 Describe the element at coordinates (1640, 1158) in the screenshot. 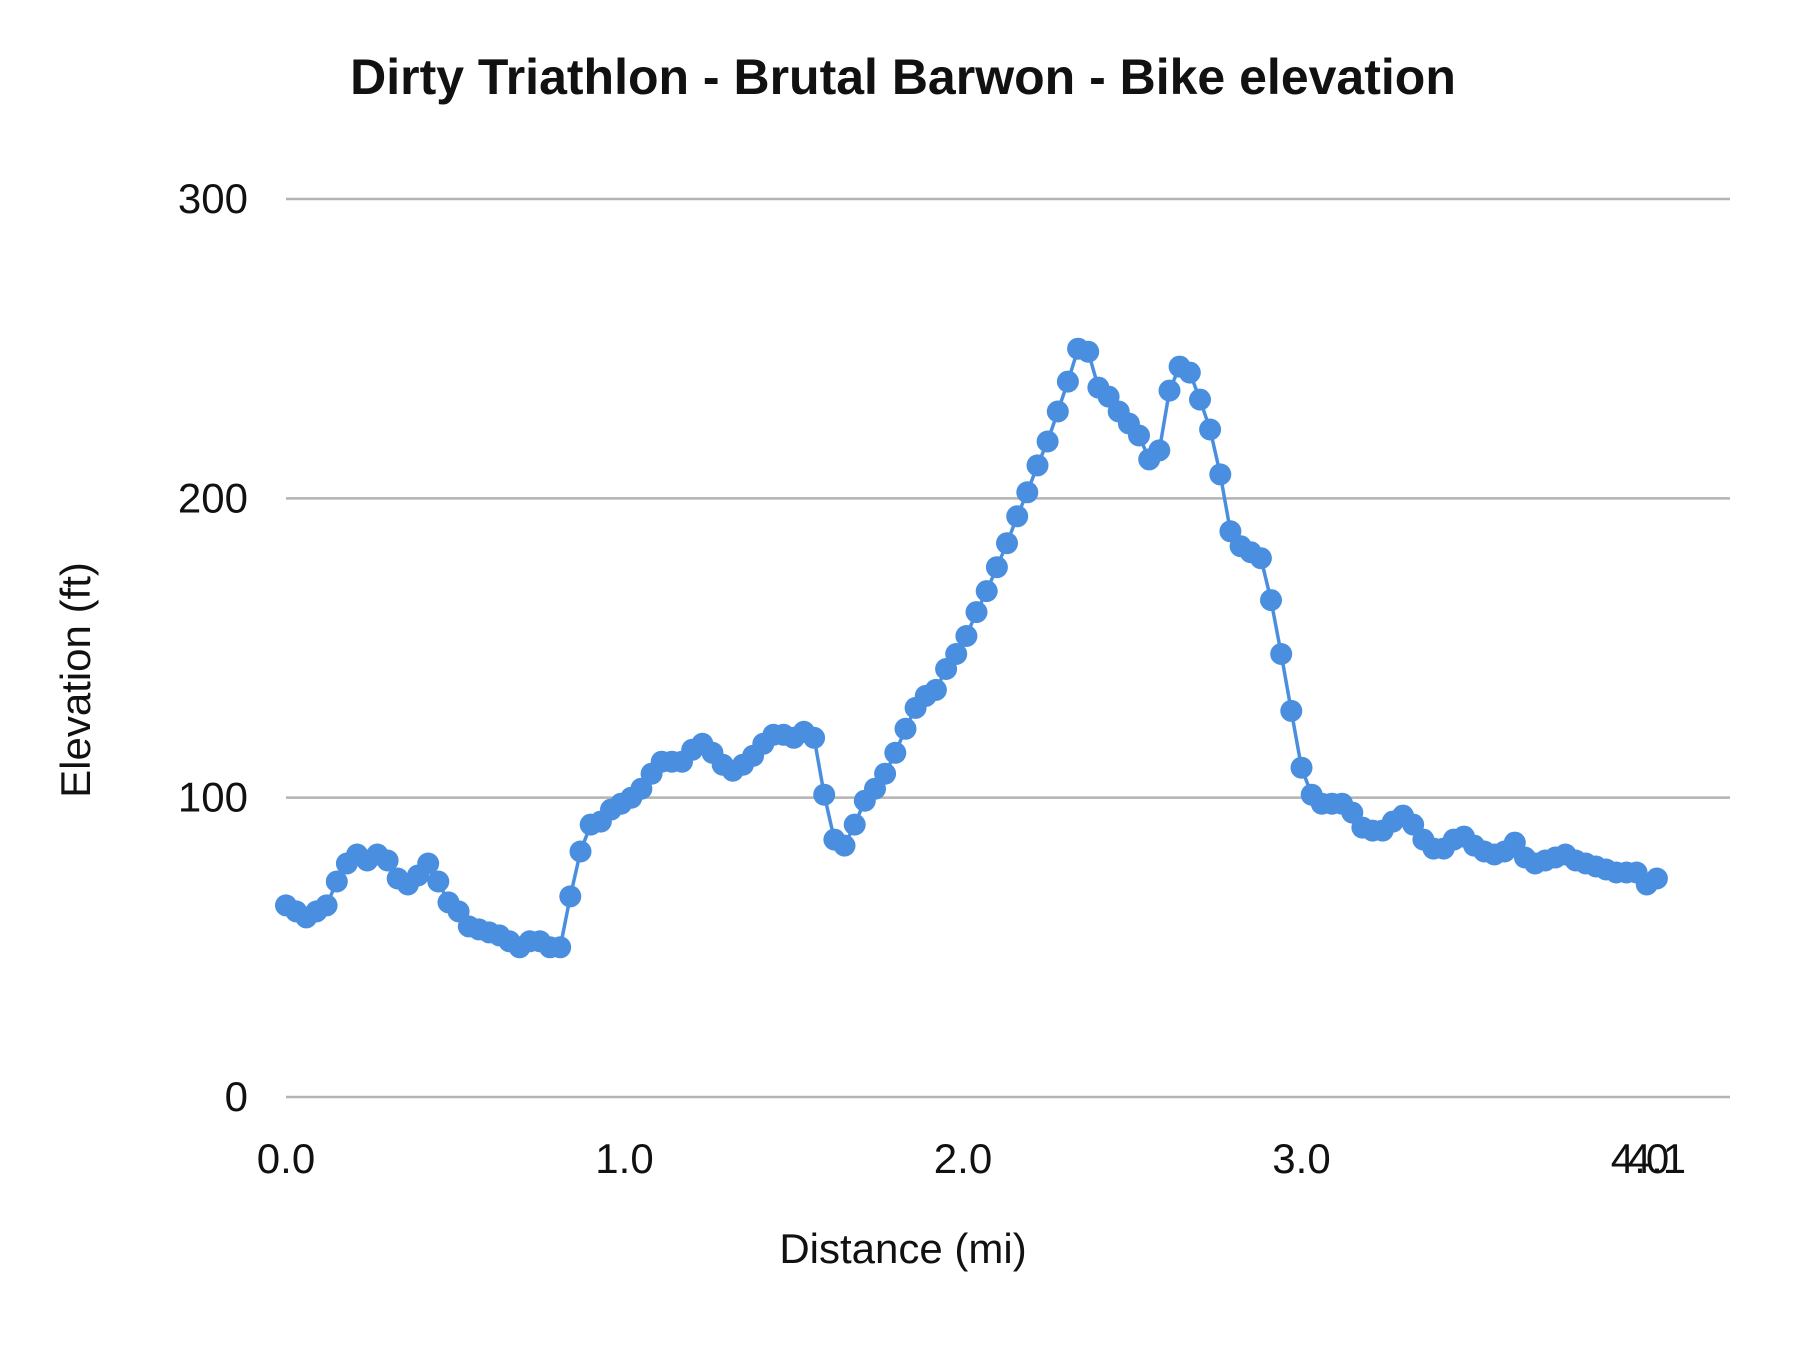

I see `x-tick-label: 4.0` at that location.